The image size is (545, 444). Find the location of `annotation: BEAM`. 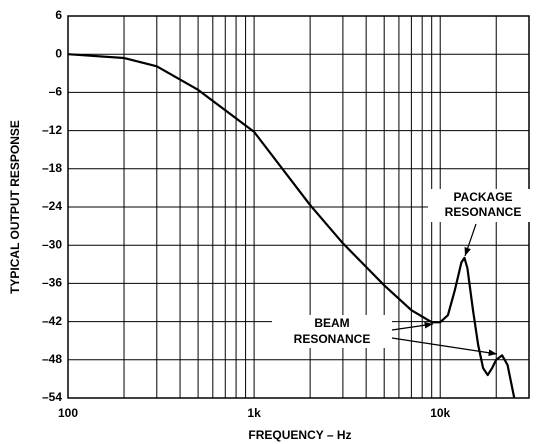

annotation: BEAM is located at coordinates (331, 323).